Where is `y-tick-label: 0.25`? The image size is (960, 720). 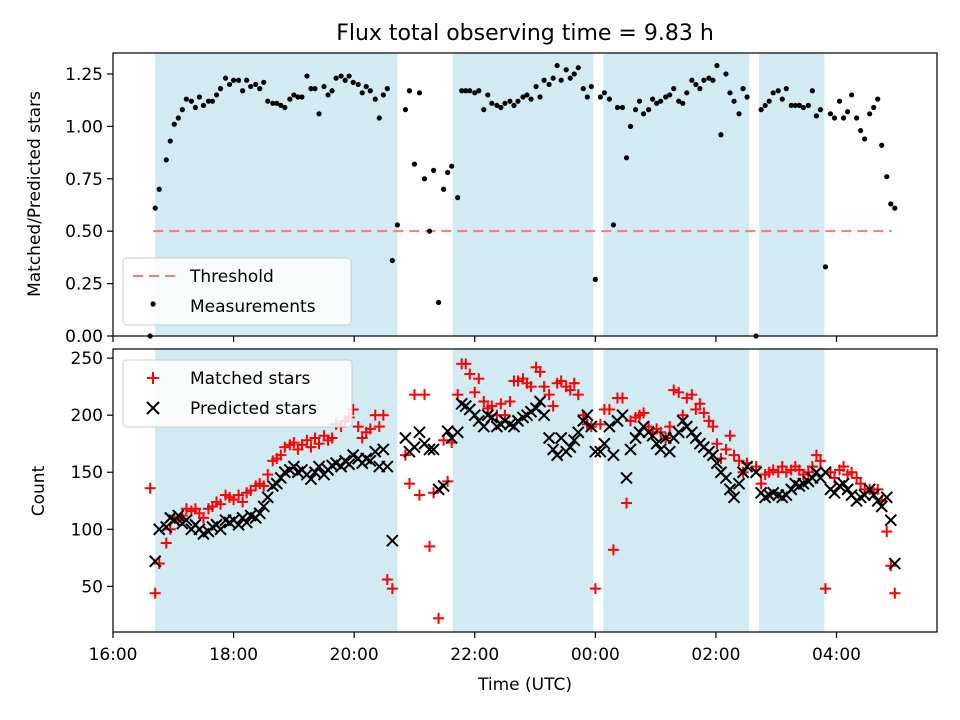 y-tick-label: 0.25 is located at coordinates (84, 285).